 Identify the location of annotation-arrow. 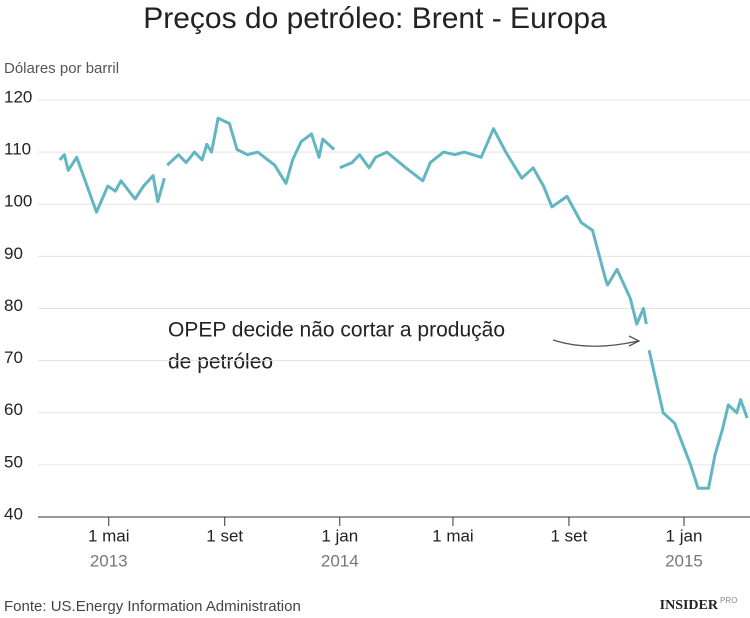
(595, 343).